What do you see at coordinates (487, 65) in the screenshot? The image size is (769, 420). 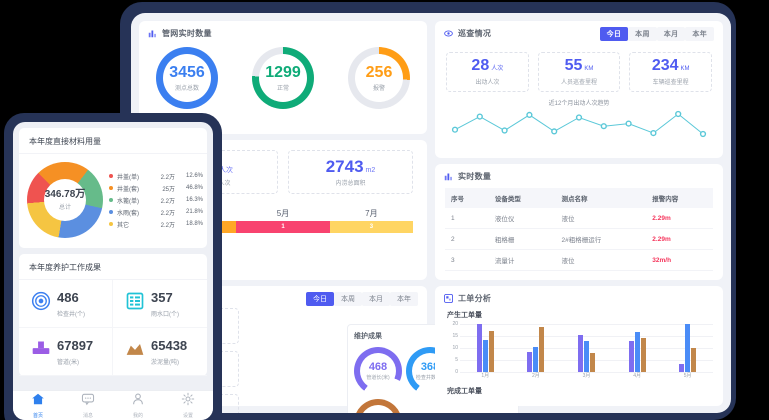 I see `stat-value: 28 人次` at bounding box center [487, 65].